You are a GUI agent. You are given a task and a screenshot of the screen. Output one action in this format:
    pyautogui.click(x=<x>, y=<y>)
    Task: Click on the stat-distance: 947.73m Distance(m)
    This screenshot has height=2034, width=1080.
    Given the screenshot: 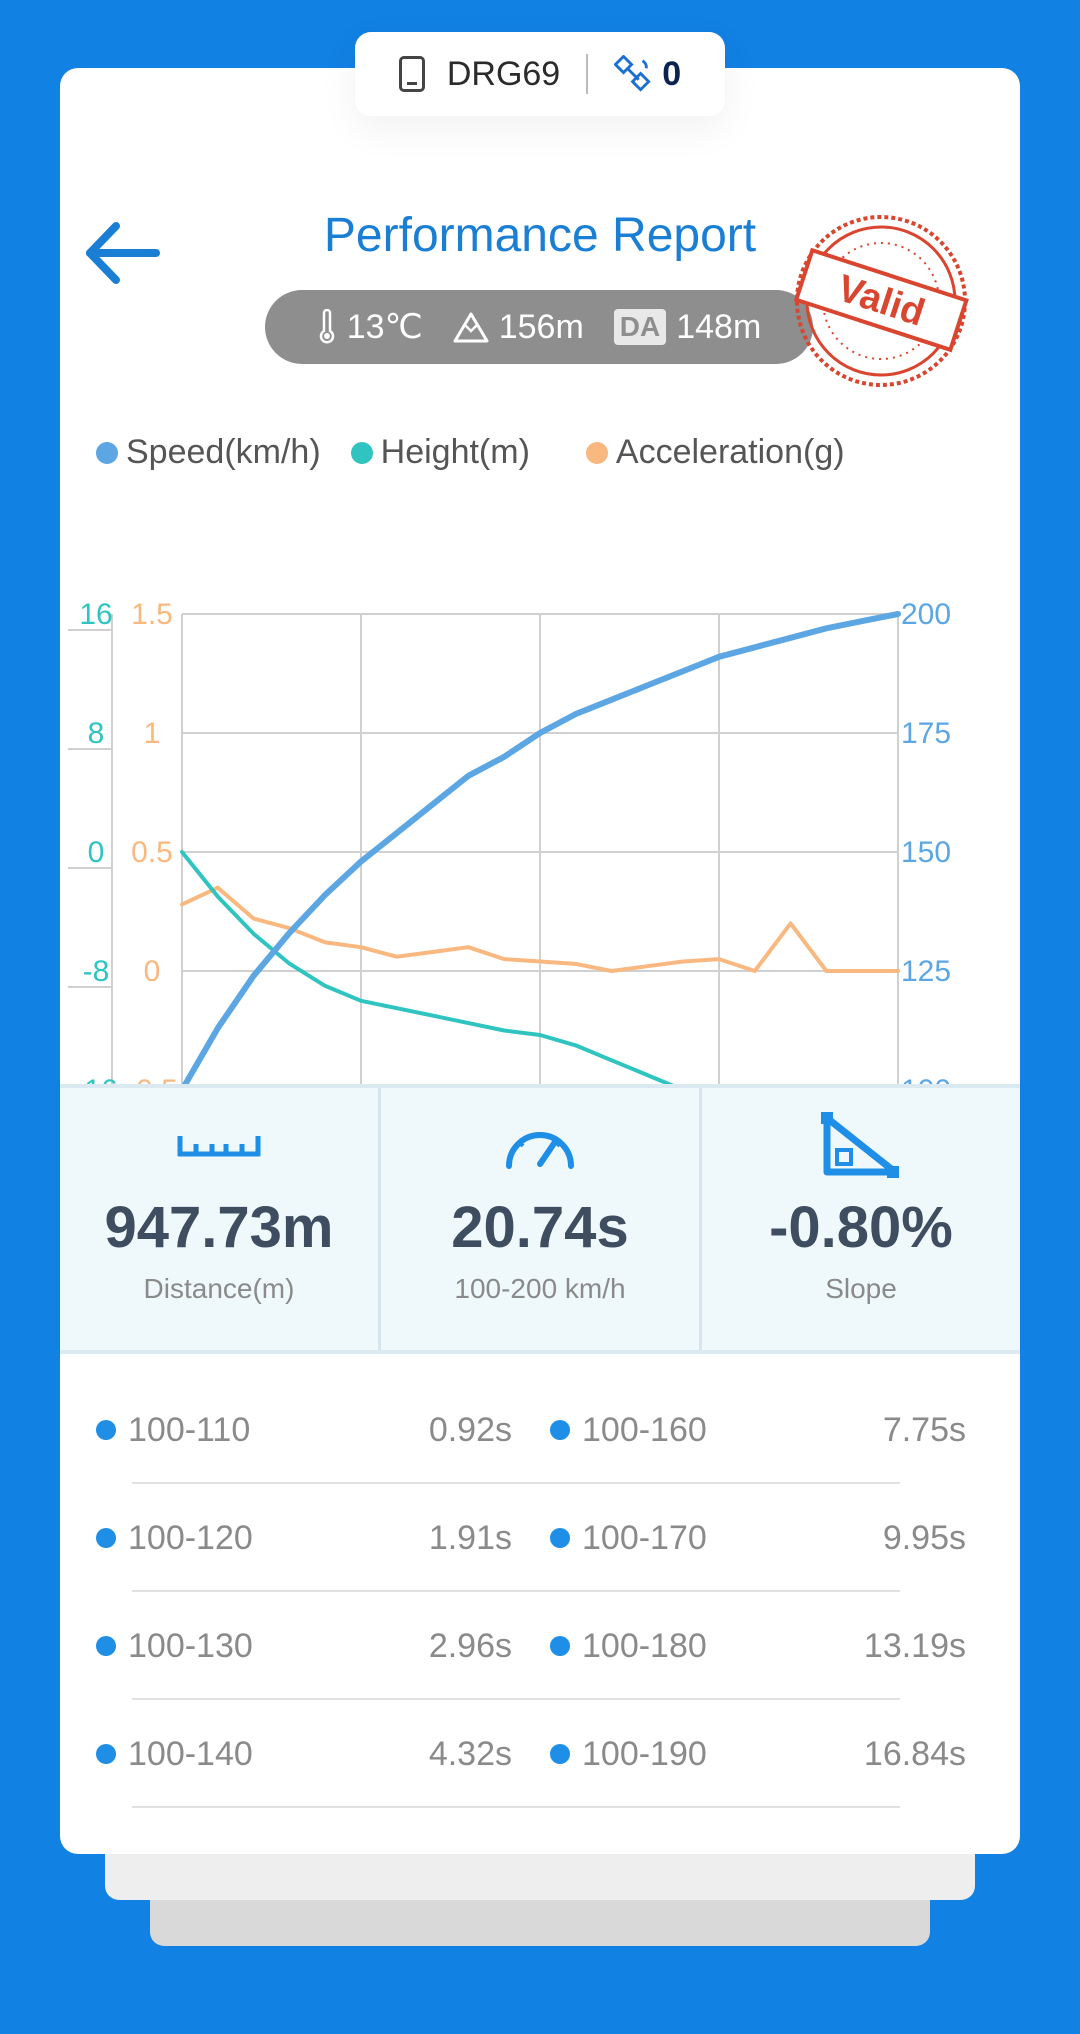 What is the action you would take?
    pyautogui.click(x=219, y=1219)
    